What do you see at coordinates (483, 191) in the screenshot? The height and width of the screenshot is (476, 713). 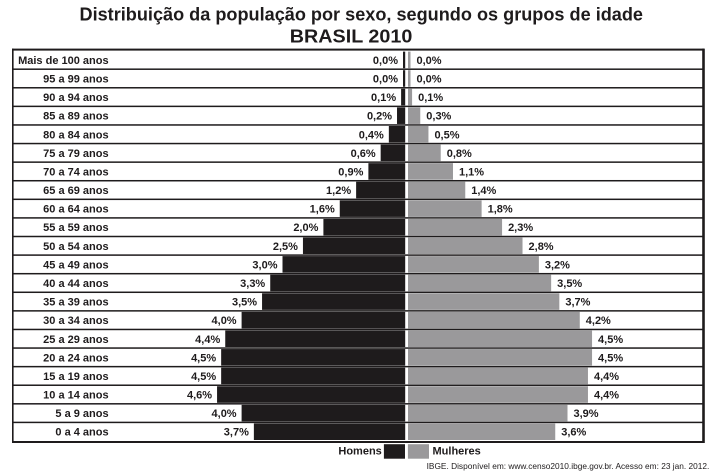 I see `svg-text: 1,4%` at bounding box center [483, 191].